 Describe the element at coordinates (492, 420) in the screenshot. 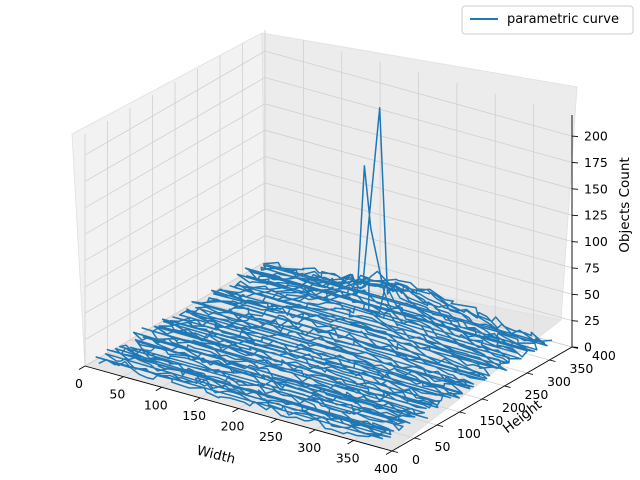

I see `y-tick-label: 150` at that location.